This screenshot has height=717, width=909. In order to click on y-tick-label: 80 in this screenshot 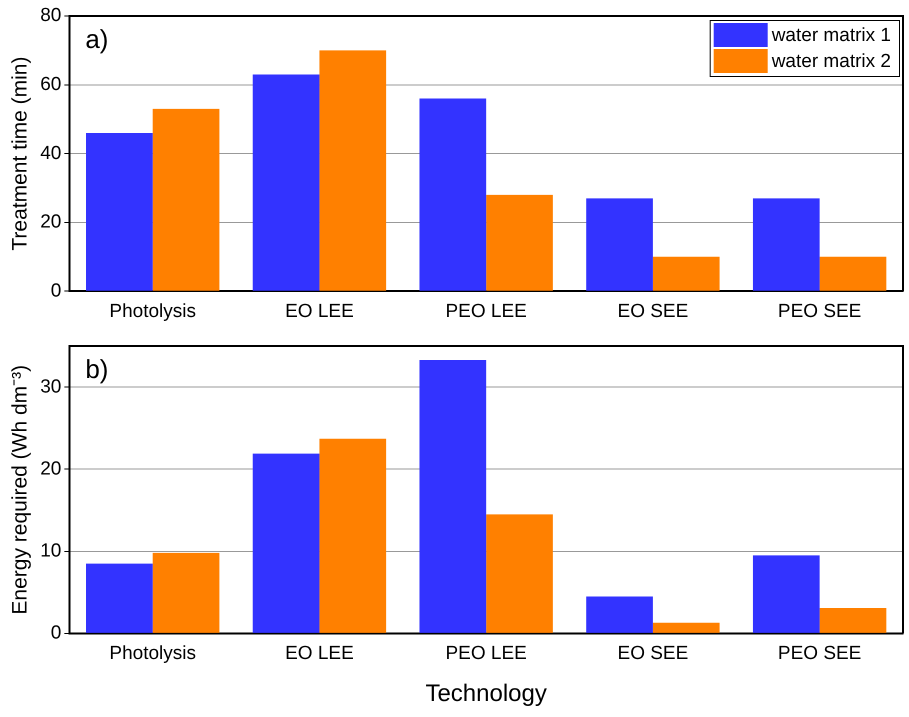, I will do `click(51, 15)`.